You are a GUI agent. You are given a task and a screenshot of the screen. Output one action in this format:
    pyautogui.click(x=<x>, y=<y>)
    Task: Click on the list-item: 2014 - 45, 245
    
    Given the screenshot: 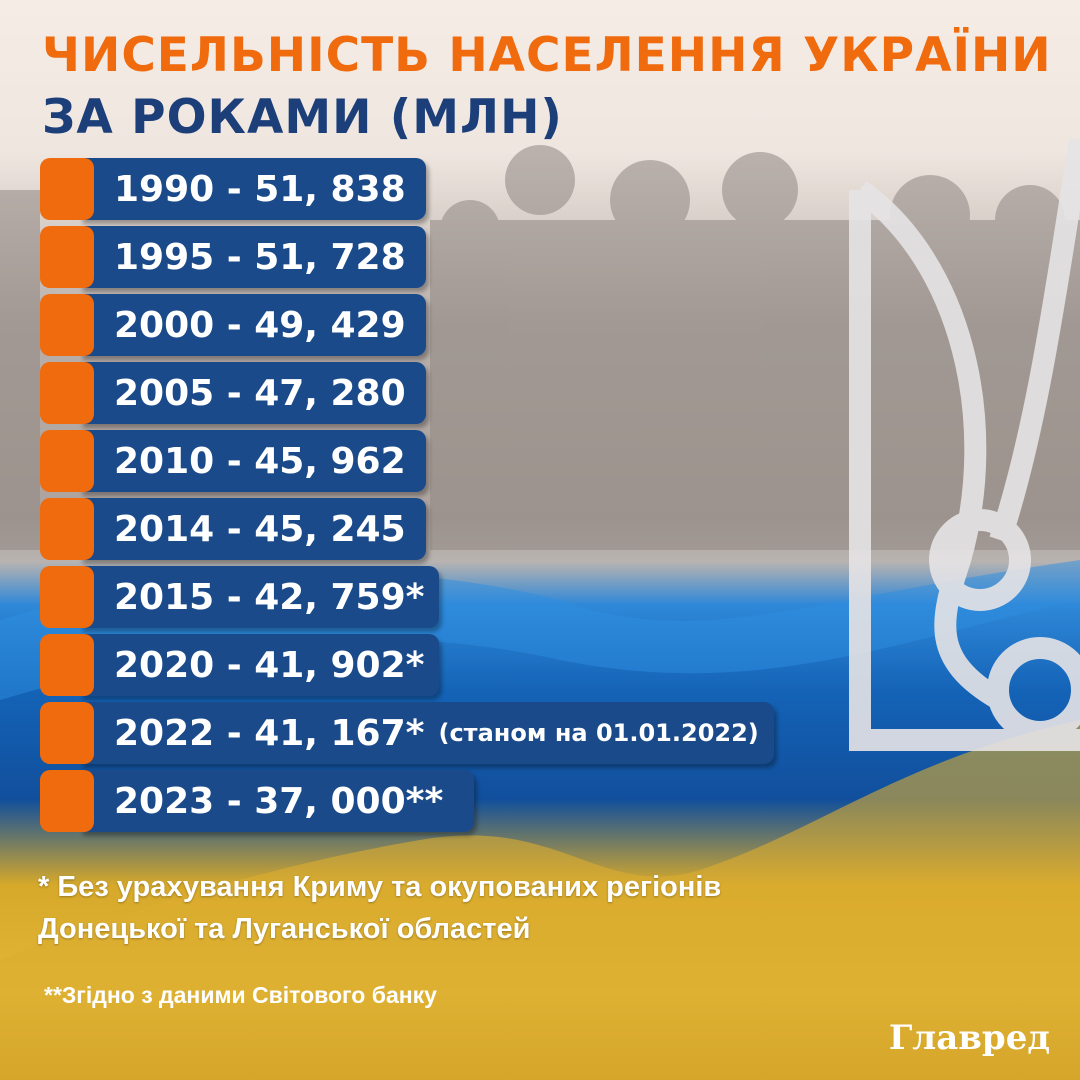 What is the action you would take?
    pyautogui.click(x=233, y=529)
    